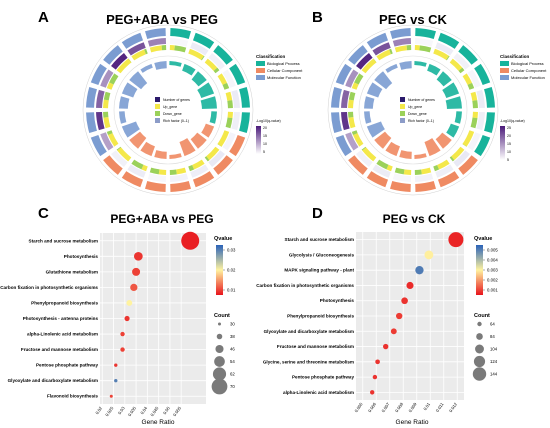  What do you see at coordinates (166, 410) in the screenshot?
I see `x-tick-label: 0.05` at bounding box center [166, 410].